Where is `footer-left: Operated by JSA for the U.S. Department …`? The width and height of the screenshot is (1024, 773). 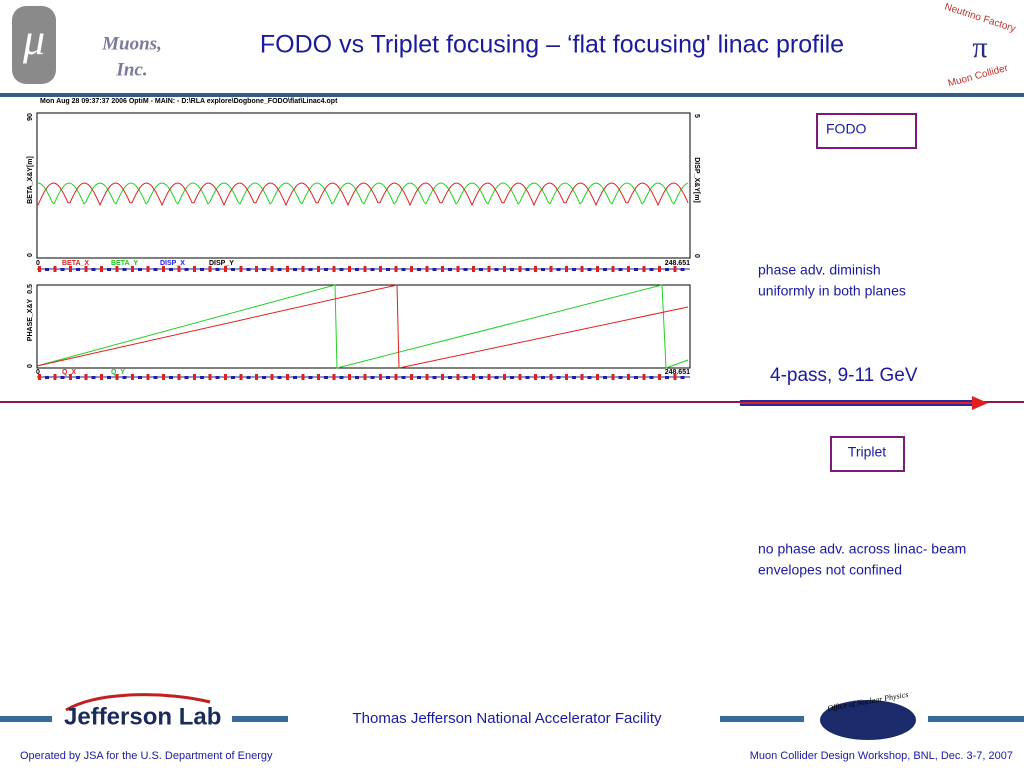 footer-left: Operated by JSA for the U.S. Department … is located at coordinates (146, 756).